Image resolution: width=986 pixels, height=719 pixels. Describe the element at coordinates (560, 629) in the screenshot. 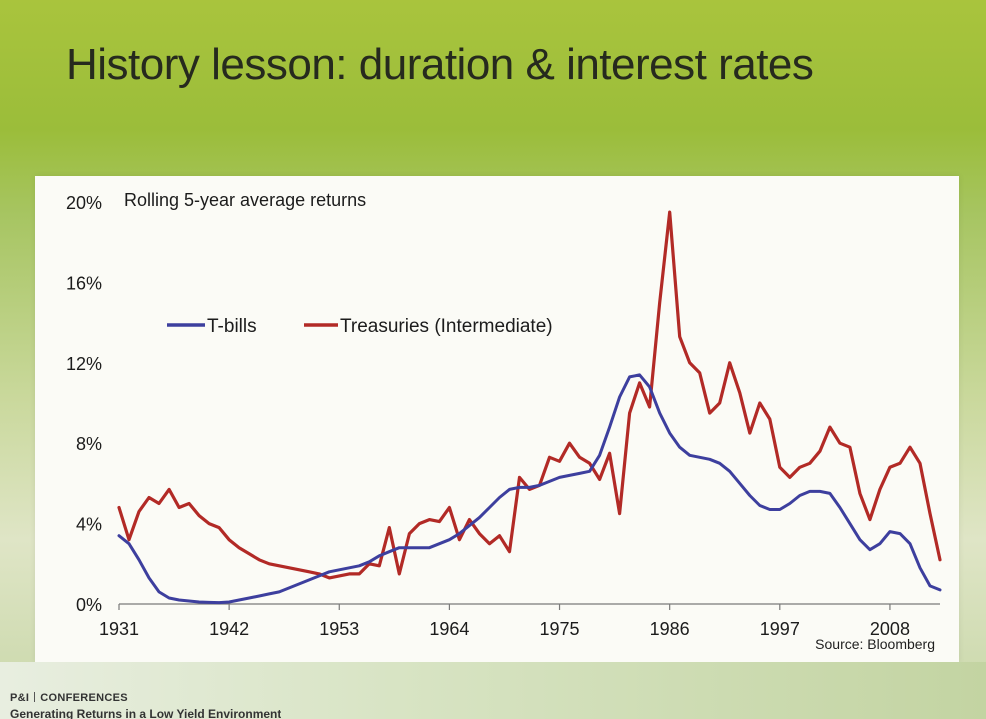

I see `x-tick-label: 1975` at that location.